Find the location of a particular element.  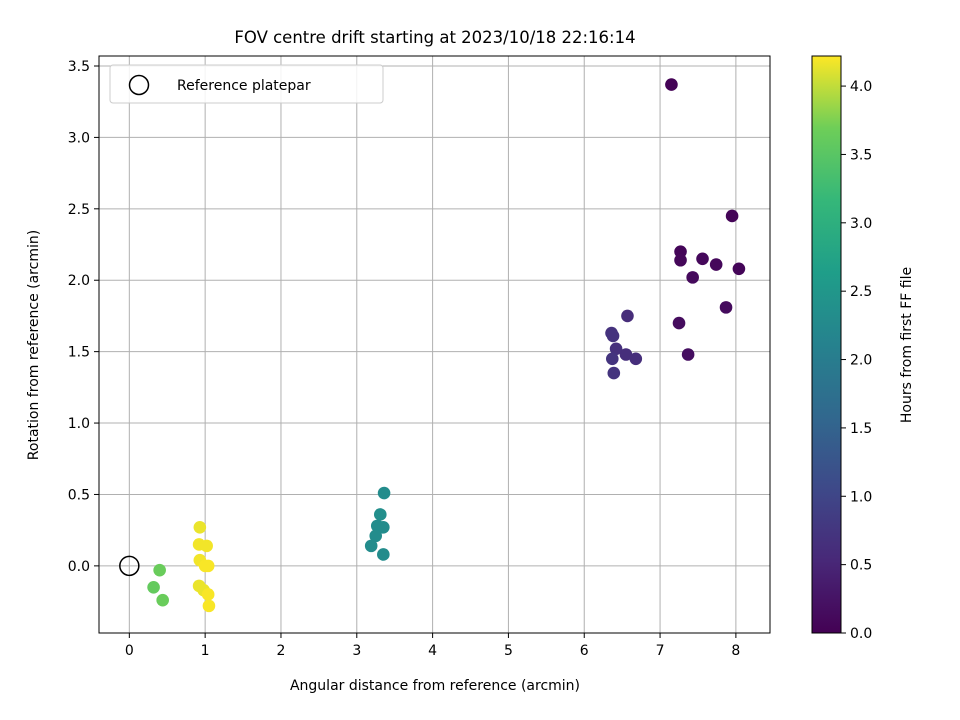

colorbar-ticks: 0.0 0.5 1.0 1.5 2.0 2.5 3.0 3.5 4.0 is located at coordinates (856, 360).